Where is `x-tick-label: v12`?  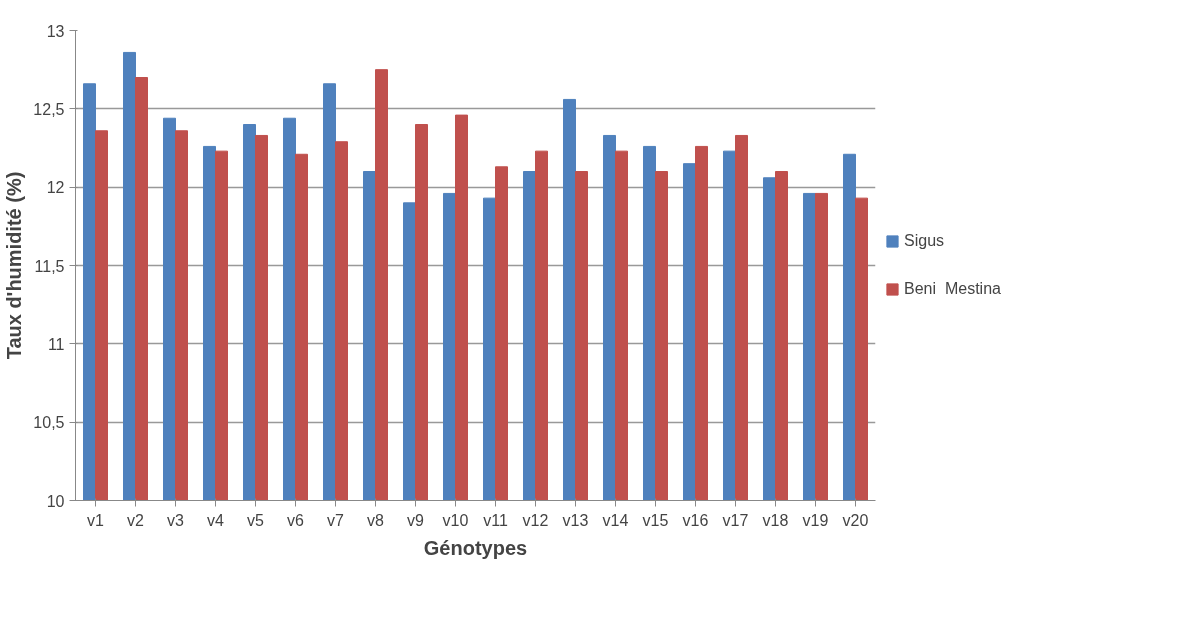
x-tick-label: v12 is located at coordinates (535, 520).